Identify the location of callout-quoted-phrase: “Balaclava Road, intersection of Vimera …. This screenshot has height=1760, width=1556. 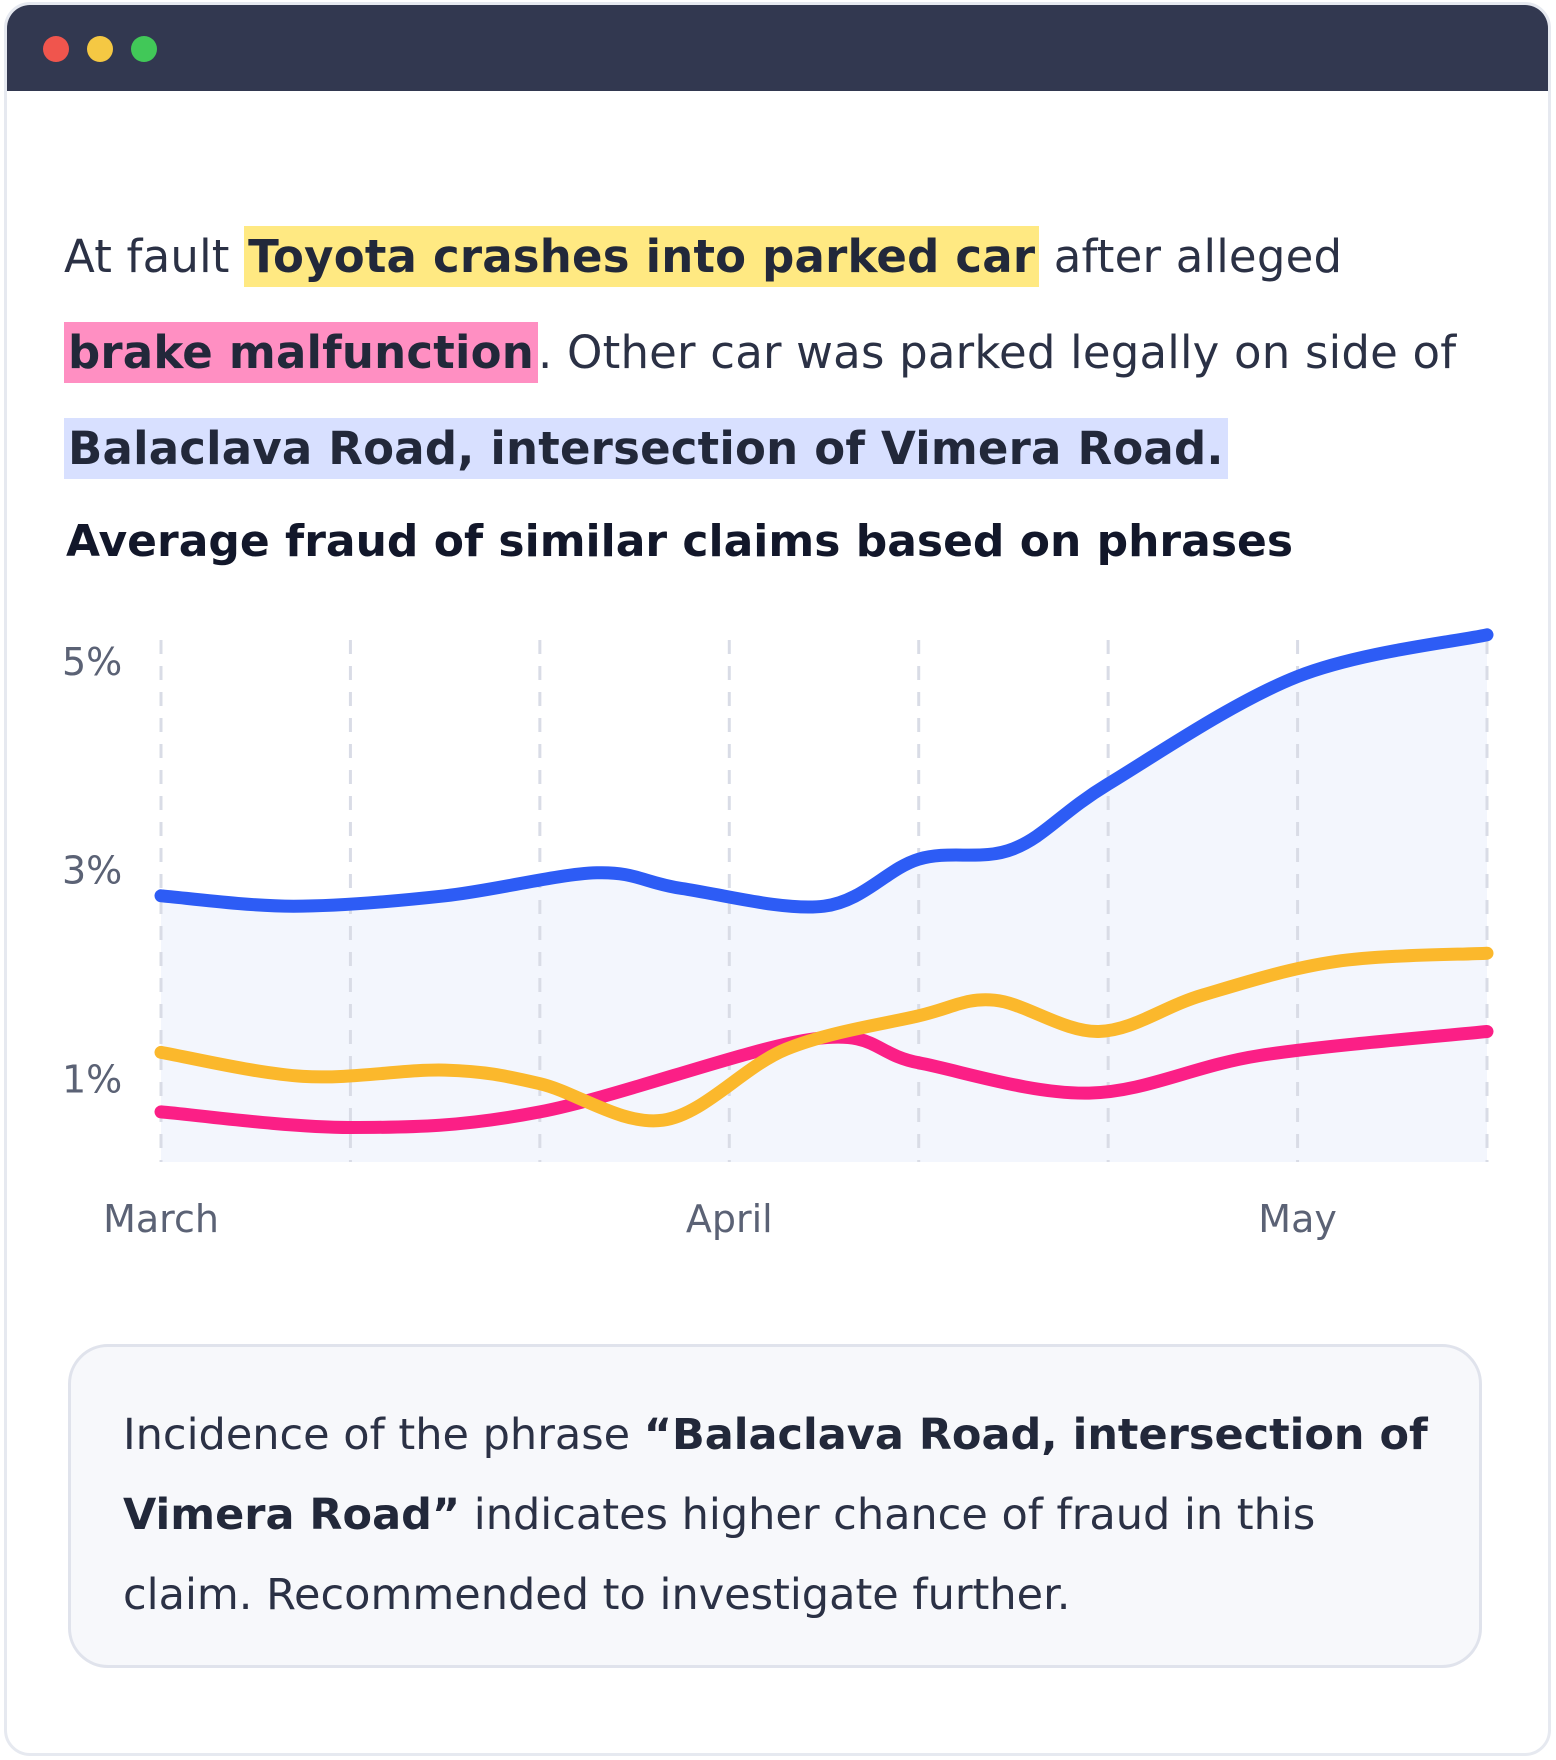
(775, 1475).